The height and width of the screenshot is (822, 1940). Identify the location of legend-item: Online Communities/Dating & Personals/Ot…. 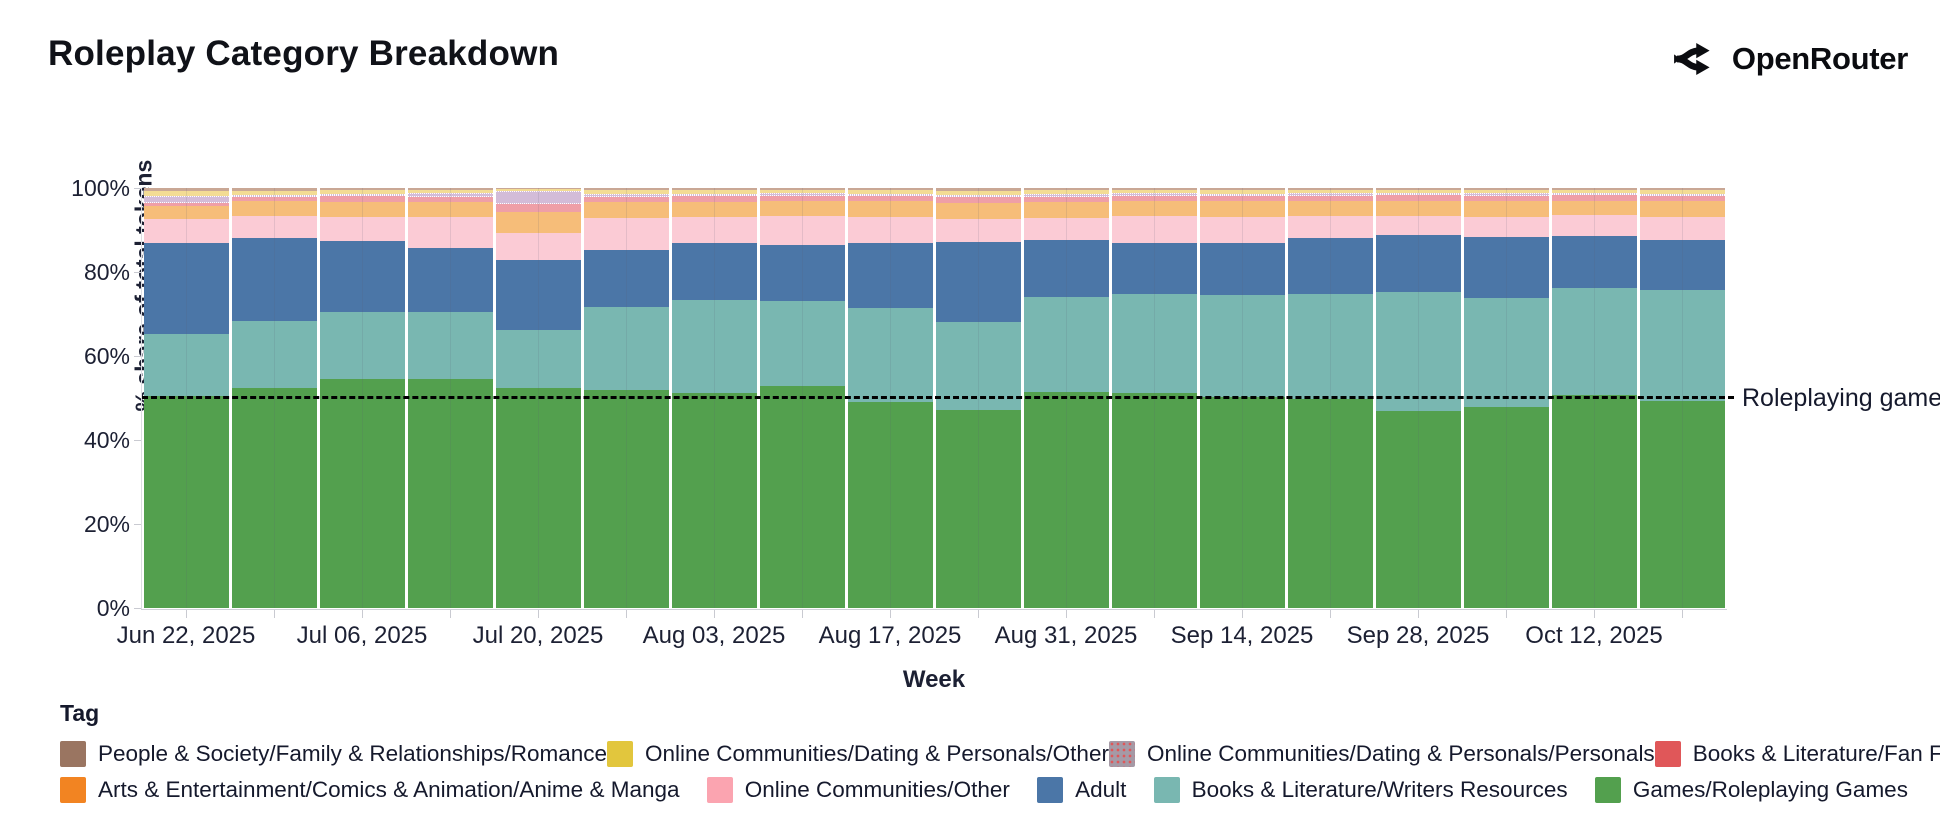
(858, 754).